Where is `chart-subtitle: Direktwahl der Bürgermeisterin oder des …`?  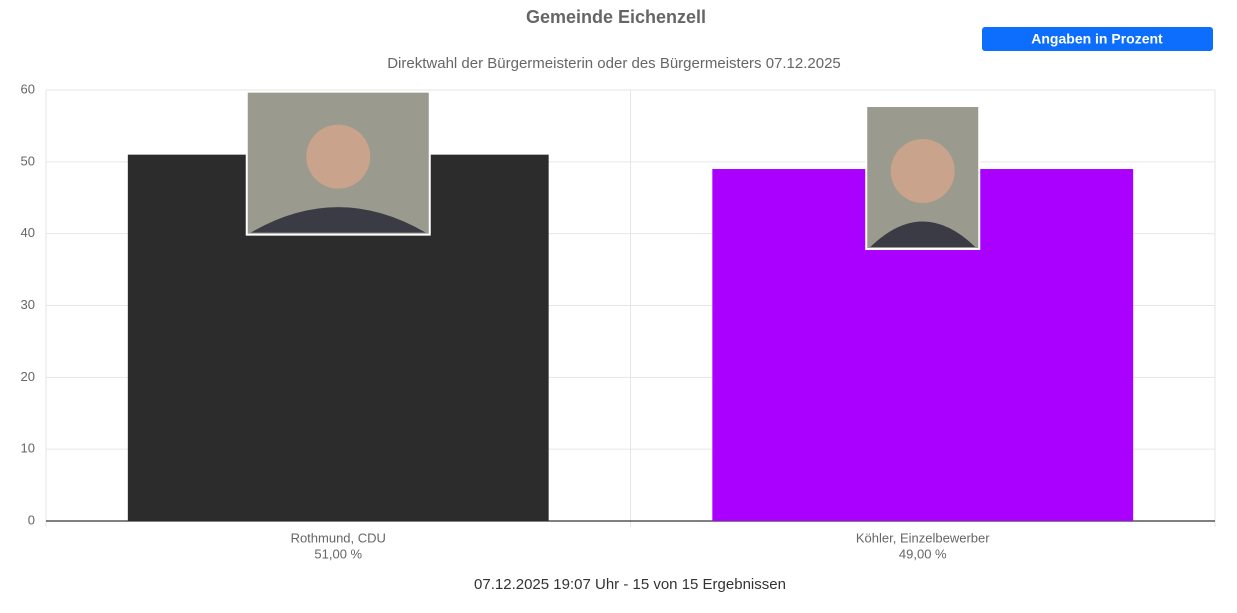 chart-subtitle: Direktwahl der Bürgermeisterin oder des … is located at coordinates (614, 63).